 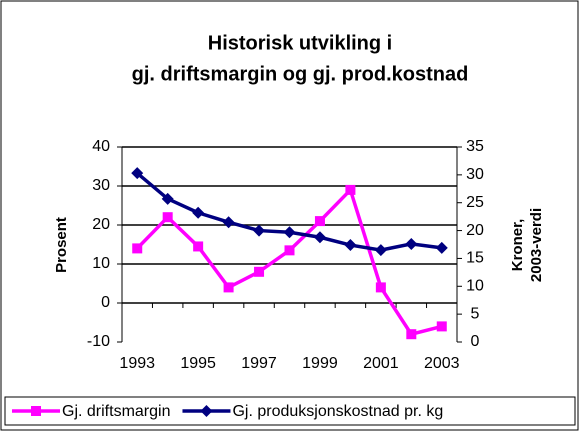 I want to click on y-tick-label: 30, so click(x=101, y=185).